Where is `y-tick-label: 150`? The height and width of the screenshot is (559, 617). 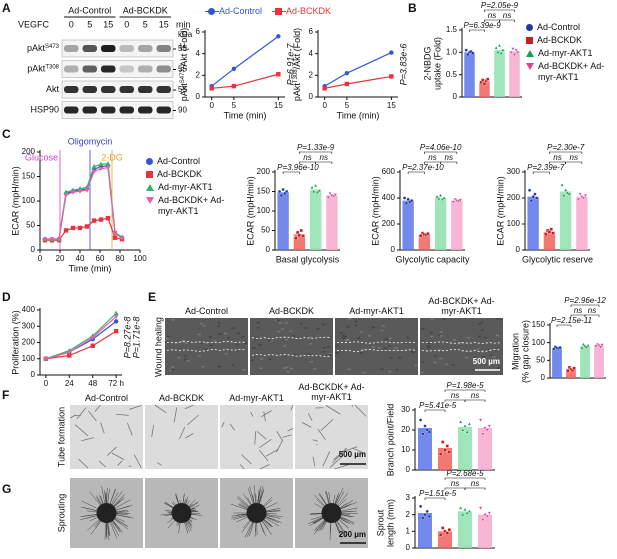 y-tick-label: 150 is located at coordinates (29, 176).